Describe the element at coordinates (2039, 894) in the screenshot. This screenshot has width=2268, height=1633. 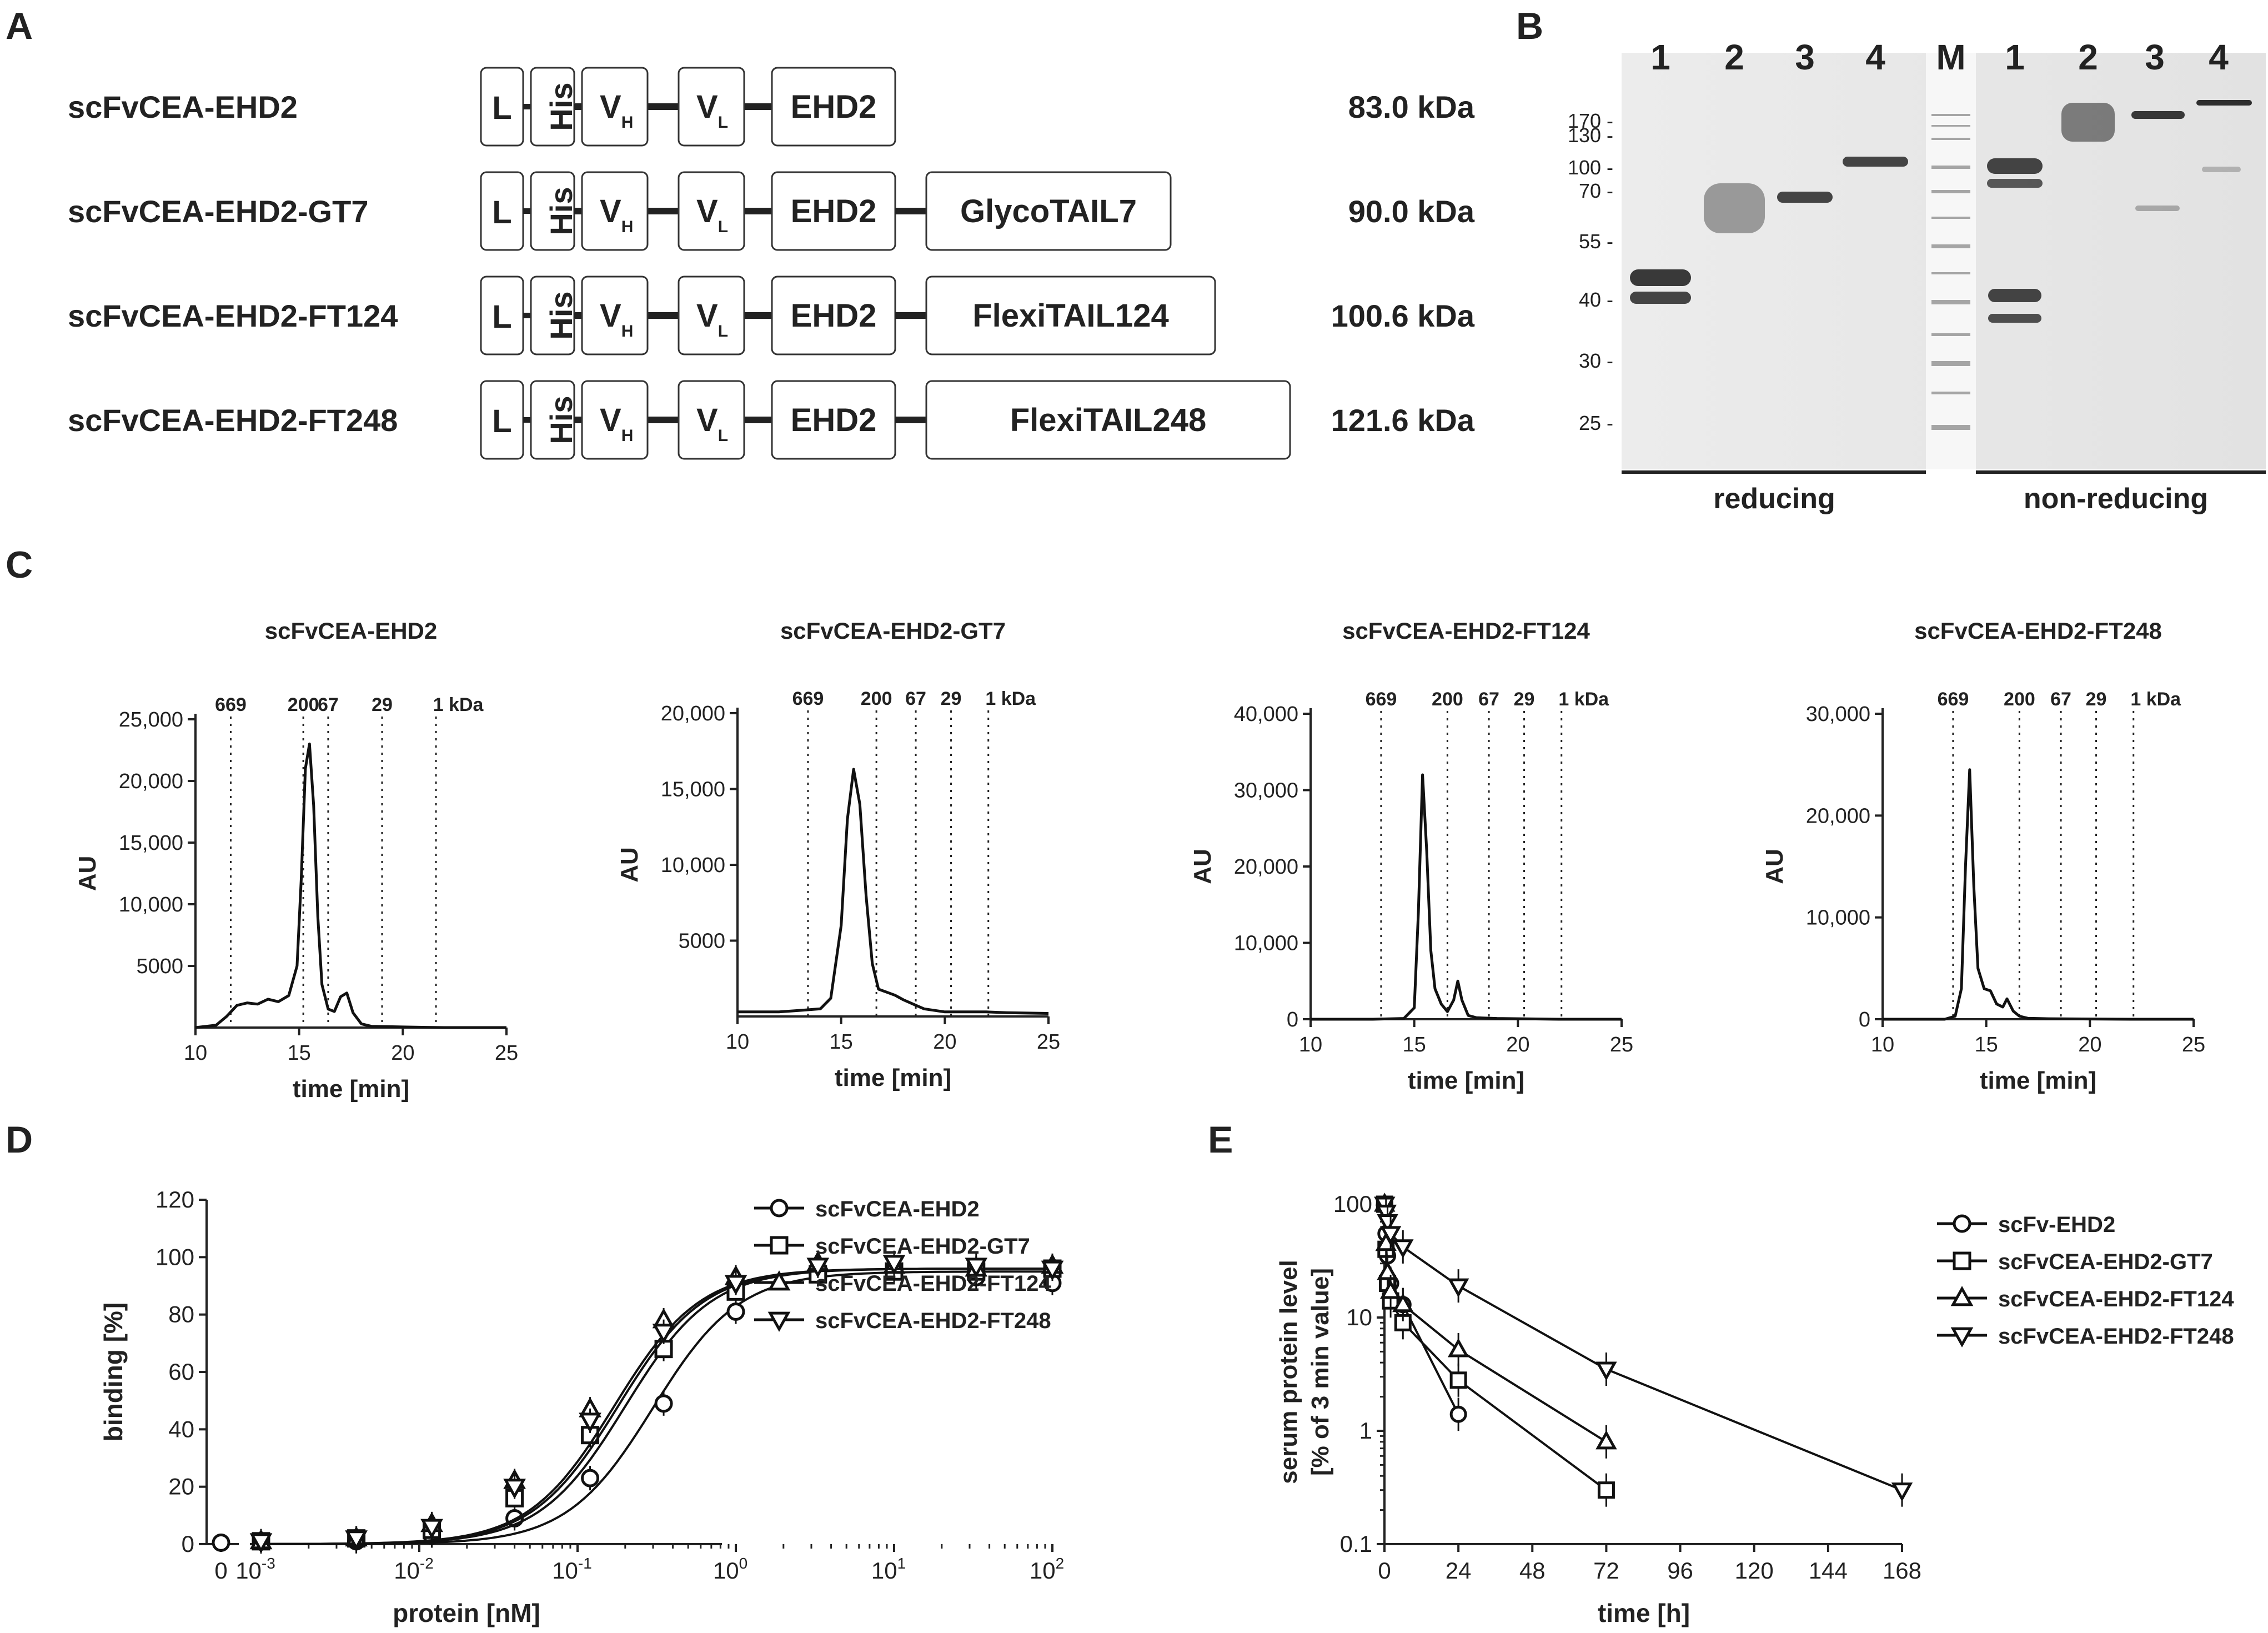
I see `chromatogram-trace` at that location.